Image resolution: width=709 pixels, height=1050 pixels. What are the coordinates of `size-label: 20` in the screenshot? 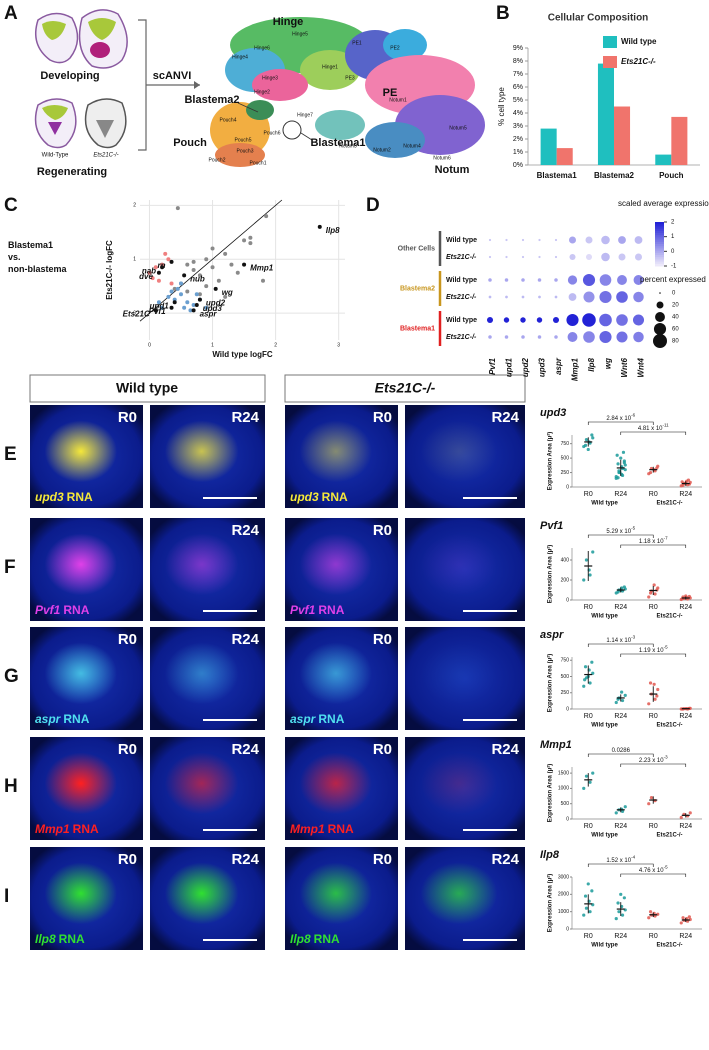 It's located at (675, 306).